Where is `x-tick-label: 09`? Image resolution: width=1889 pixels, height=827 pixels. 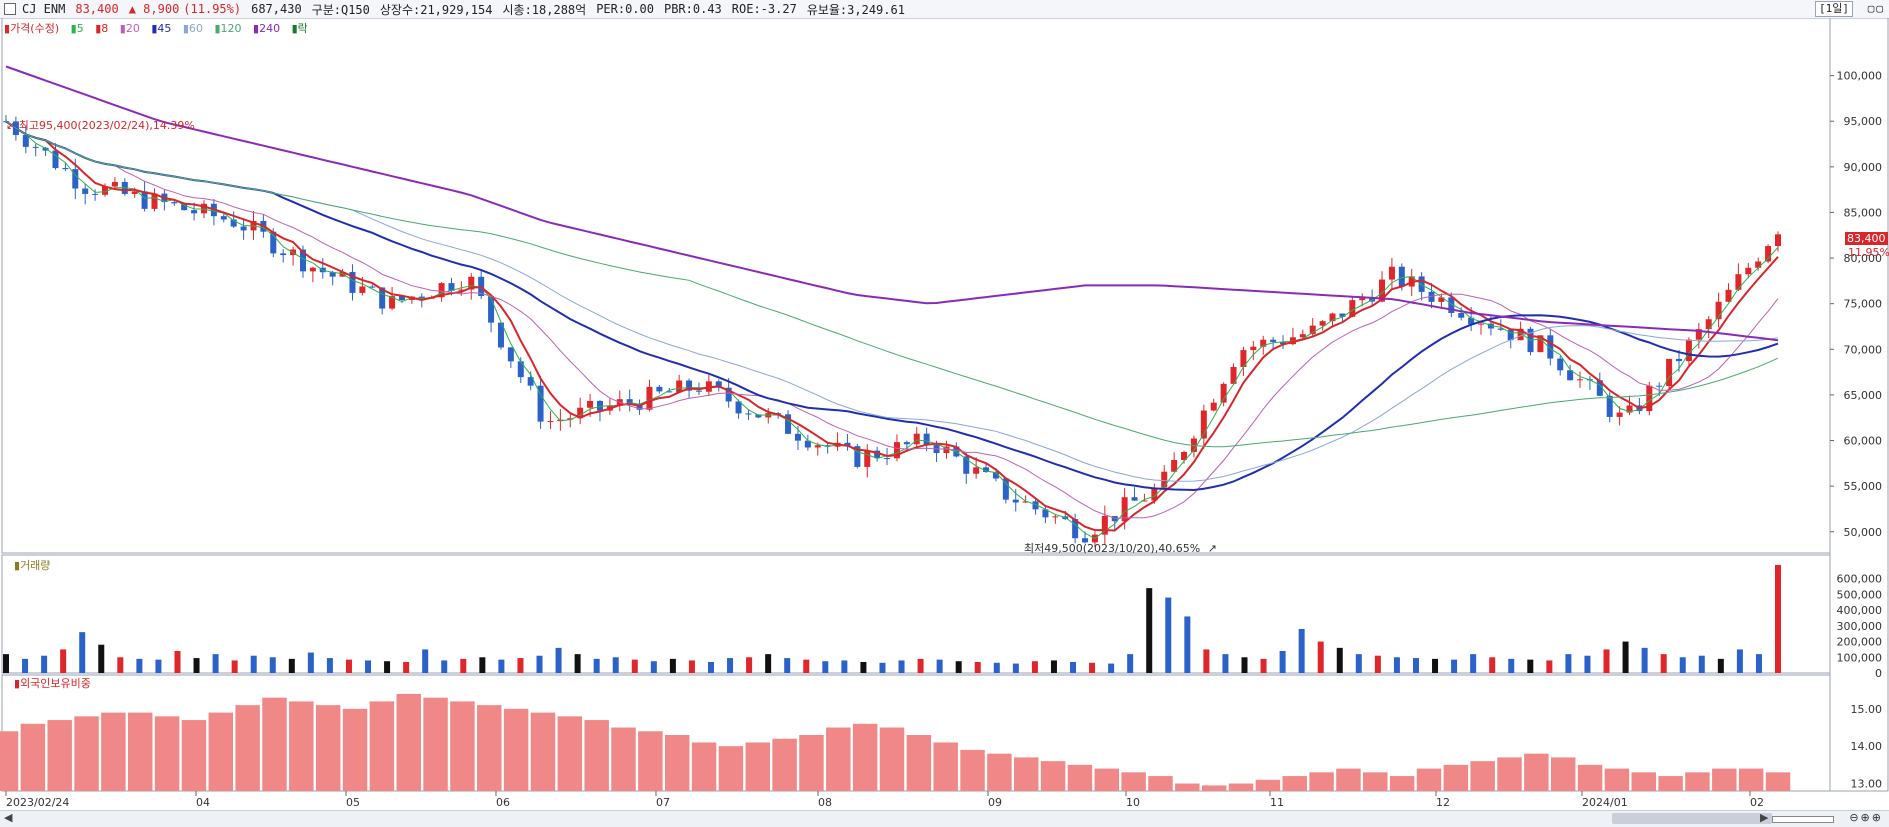
x-tick-label: 09 is located at coordinates (995, 802).